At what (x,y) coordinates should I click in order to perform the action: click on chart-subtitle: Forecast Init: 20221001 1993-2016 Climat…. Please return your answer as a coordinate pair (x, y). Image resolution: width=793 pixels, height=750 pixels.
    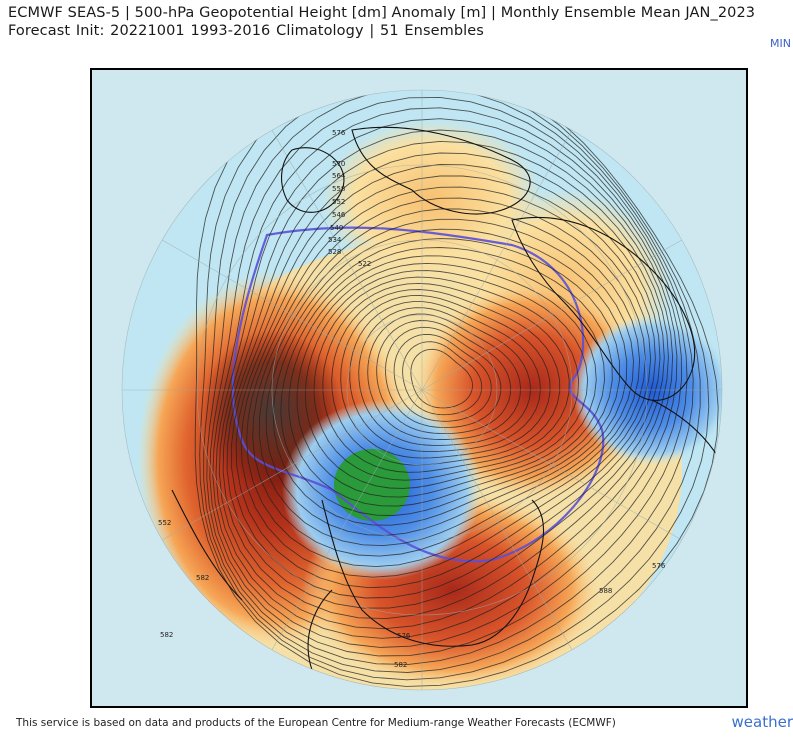
    Looking at the image, I should click on (246, 31).